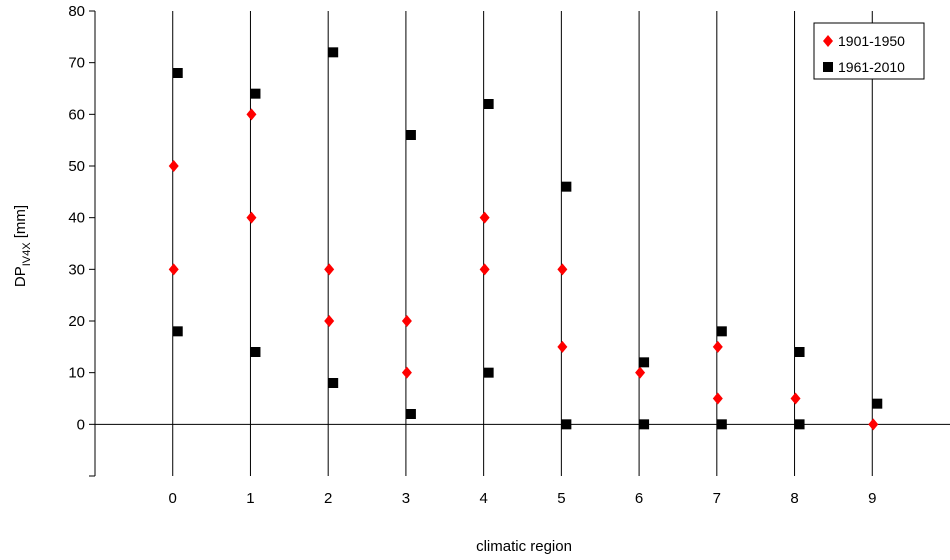 This screenshot has height=560, width=950. Describe the element at coordinates (27, 254) in the screenshot. I see `y-axis-label-sub: IV4X` at that location.